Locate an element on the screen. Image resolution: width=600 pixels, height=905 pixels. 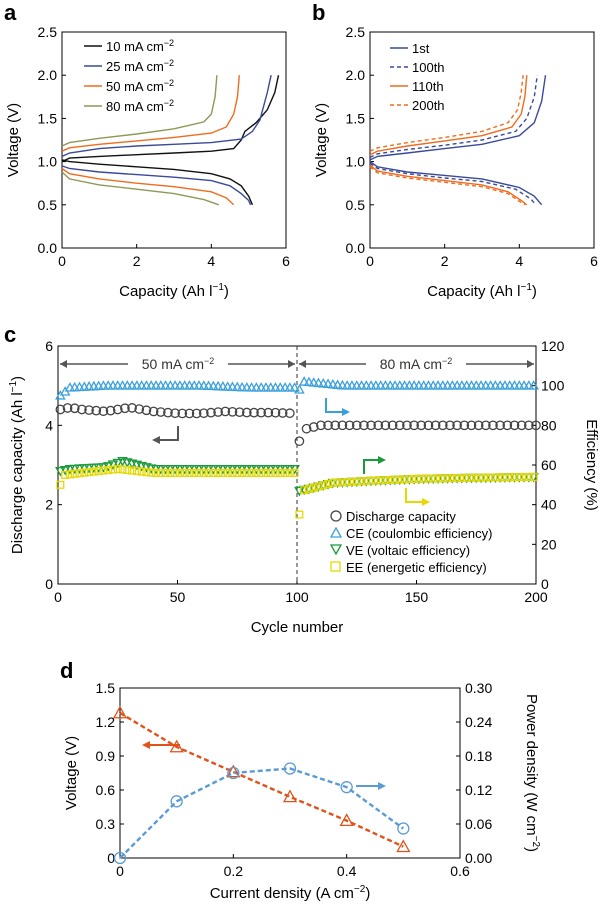
range-label-right: 80 mA cm−2 is located at coordinates (416, 364).